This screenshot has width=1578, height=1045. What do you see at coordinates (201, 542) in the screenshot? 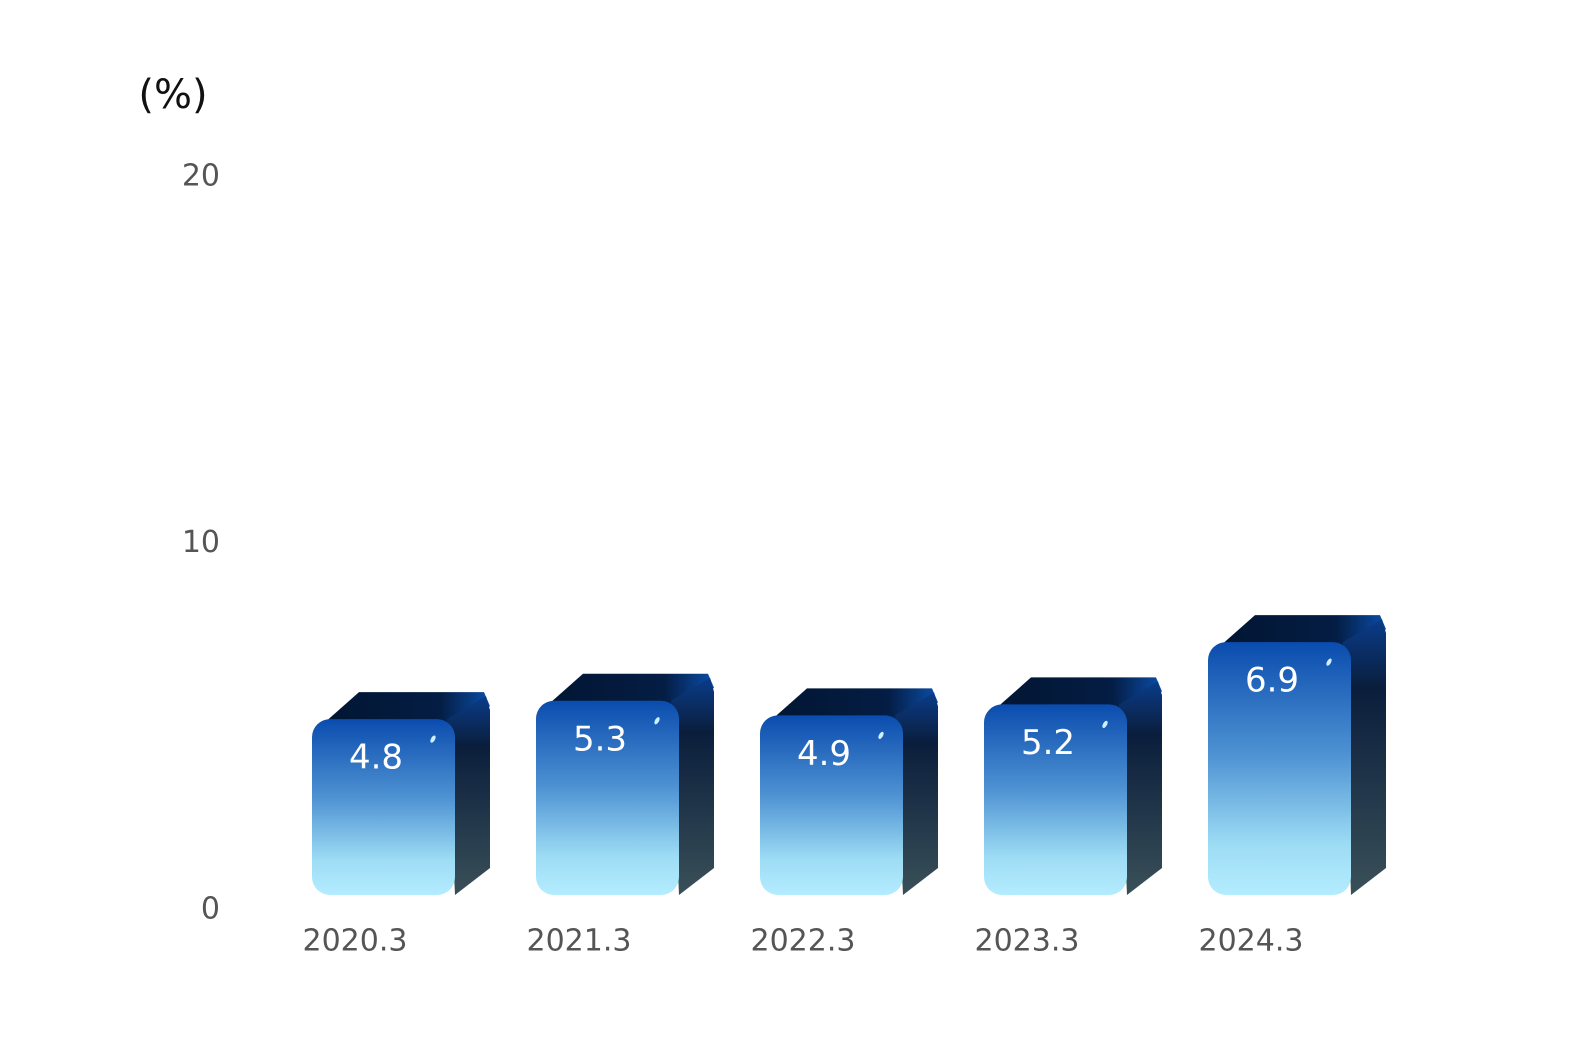
I see `y-tick-label: 10` at bounding box center [201, 542].